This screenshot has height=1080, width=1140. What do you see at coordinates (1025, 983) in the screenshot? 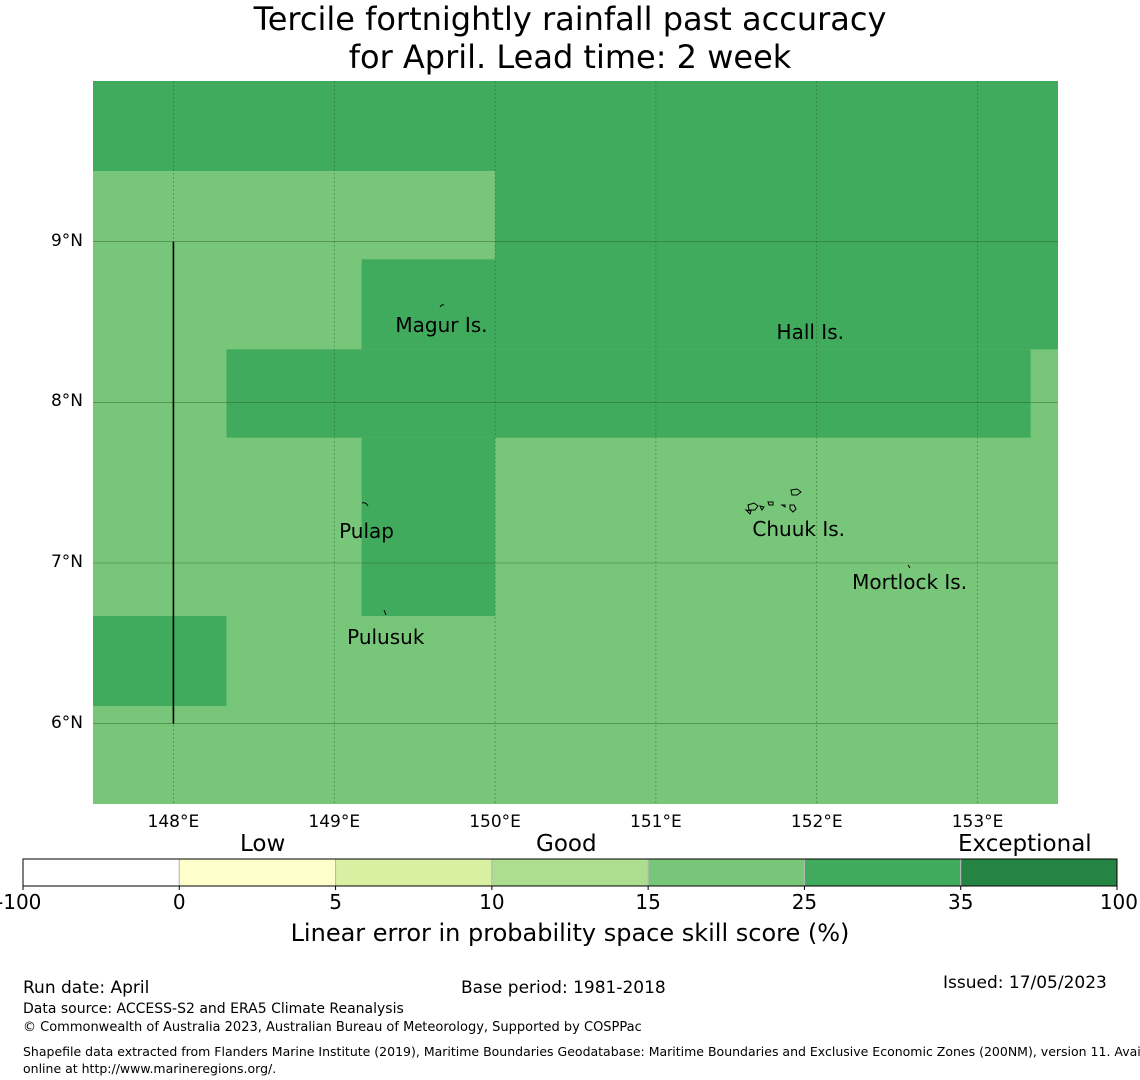
I see `issued-date: Issued: 17/05/2023` at bounding box center [1025, 983].